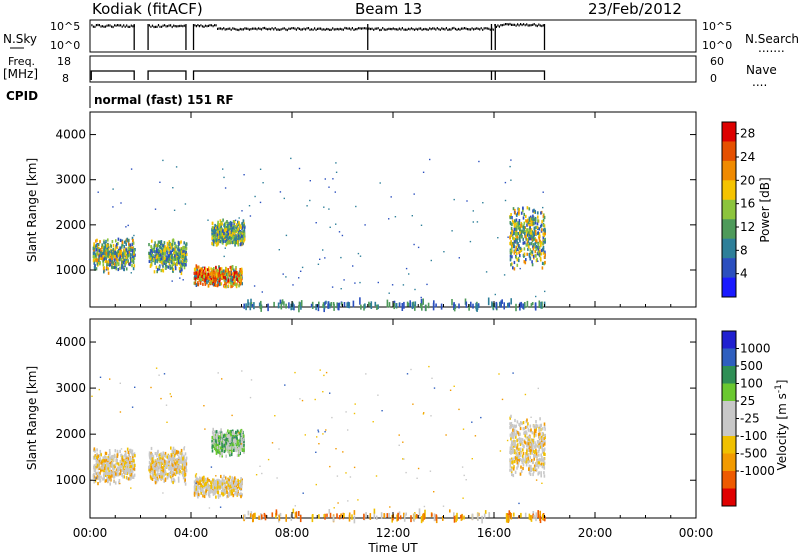 The image size is (800, 554). I want to click on noise-left-label: N.Sky, so click(20, 39).